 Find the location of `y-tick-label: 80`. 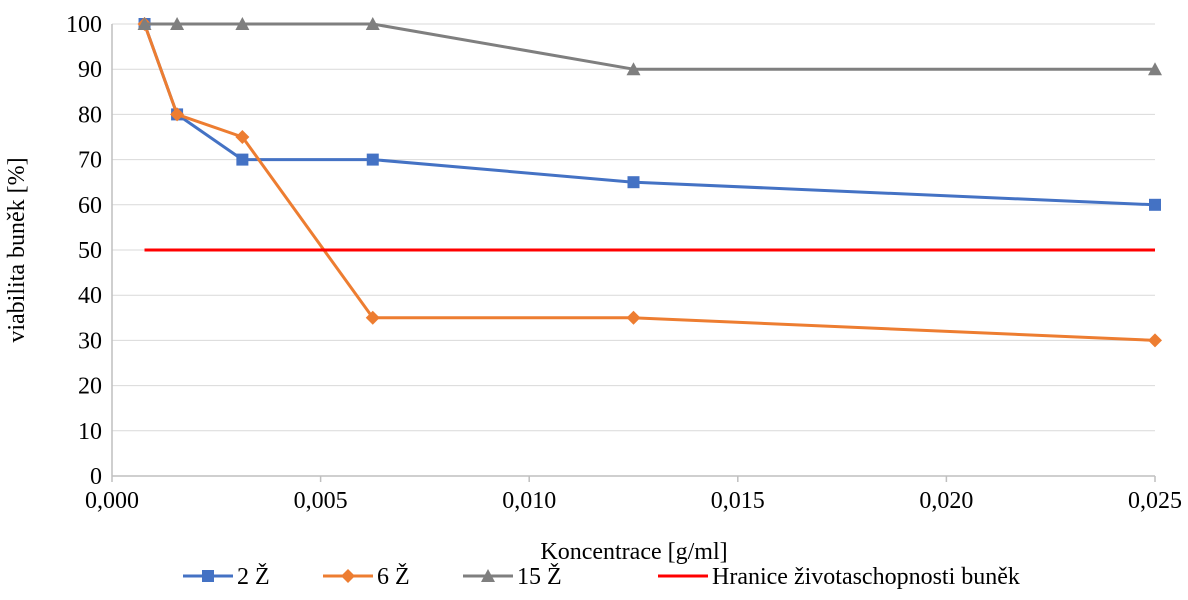

y-tick-label: 80 is located at coordinates (90, 115).